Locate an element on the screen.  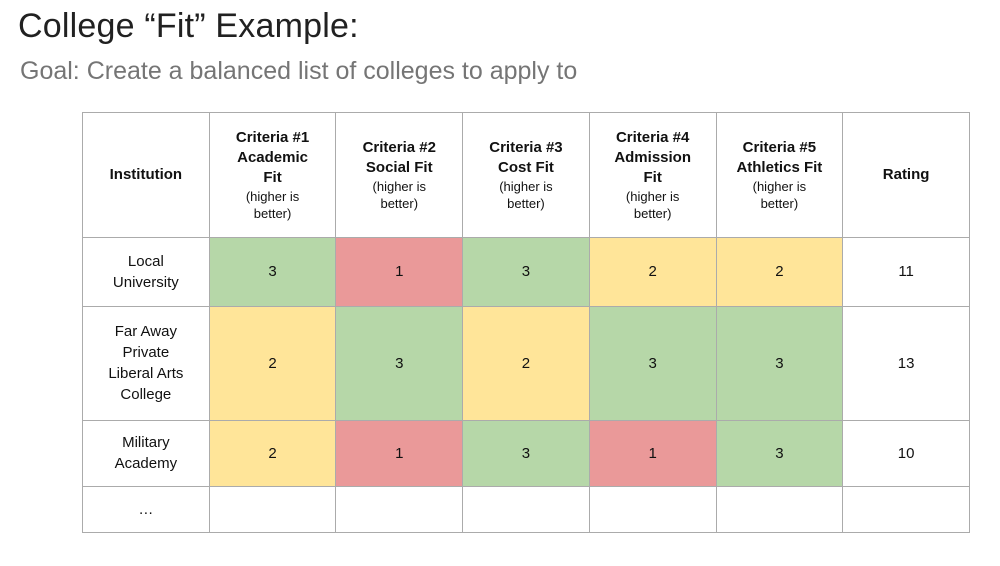
column-title: Criteria #4 Admission Fit is located at coordinates (652, 157).